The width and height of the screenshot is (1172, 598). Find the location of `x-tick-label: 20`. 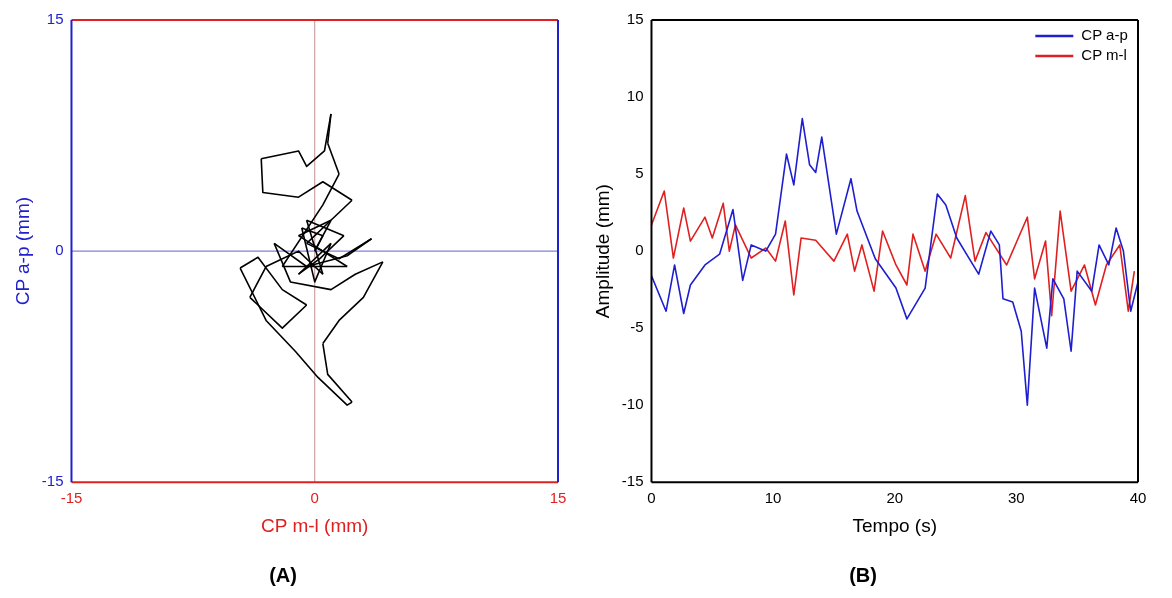

x-tick-label: 20 is located at coordinates (895, 498).